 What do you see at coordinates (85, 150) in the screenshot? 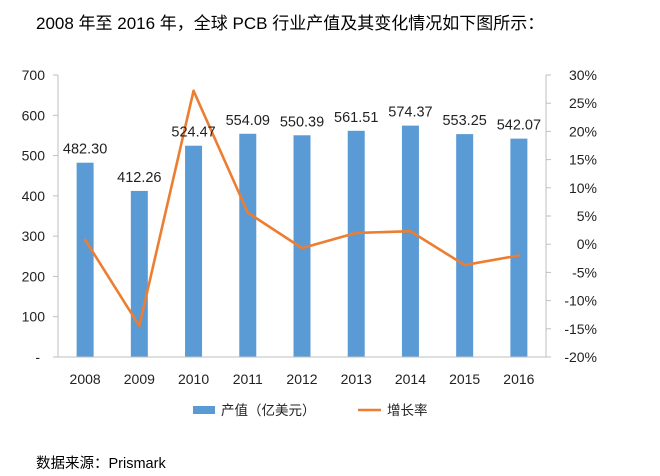
I see `bar-value-label: 482.30` at bounding box center [85, 150].